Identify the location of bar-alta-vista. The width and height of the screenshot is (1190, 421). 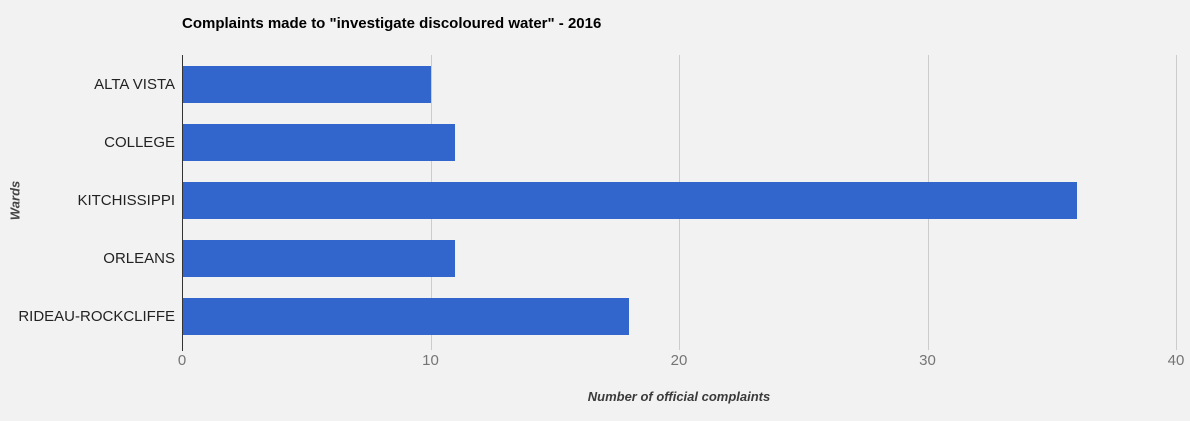
(306, 84).